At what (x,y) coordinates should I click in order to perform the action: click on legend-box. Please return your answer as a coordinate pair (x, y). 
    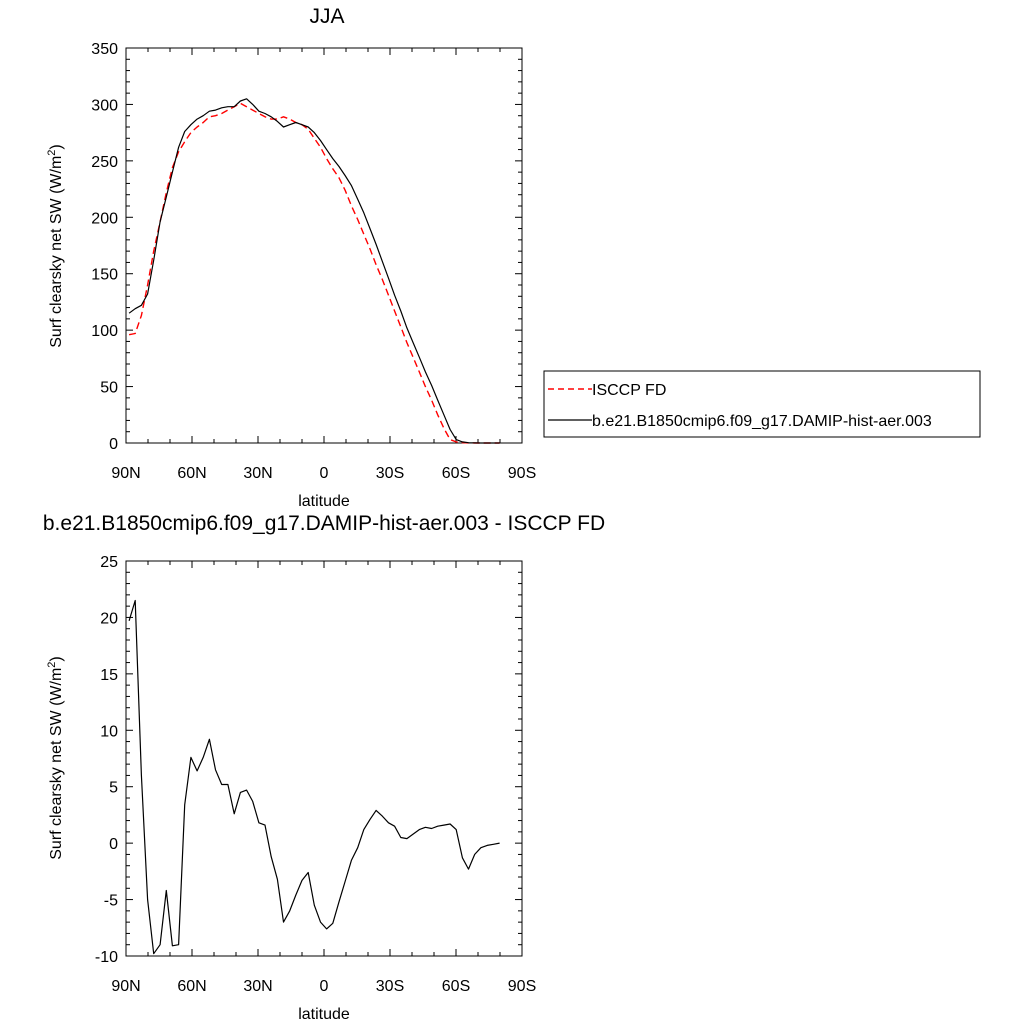
    Looking at the image, I should click on (762, 404).